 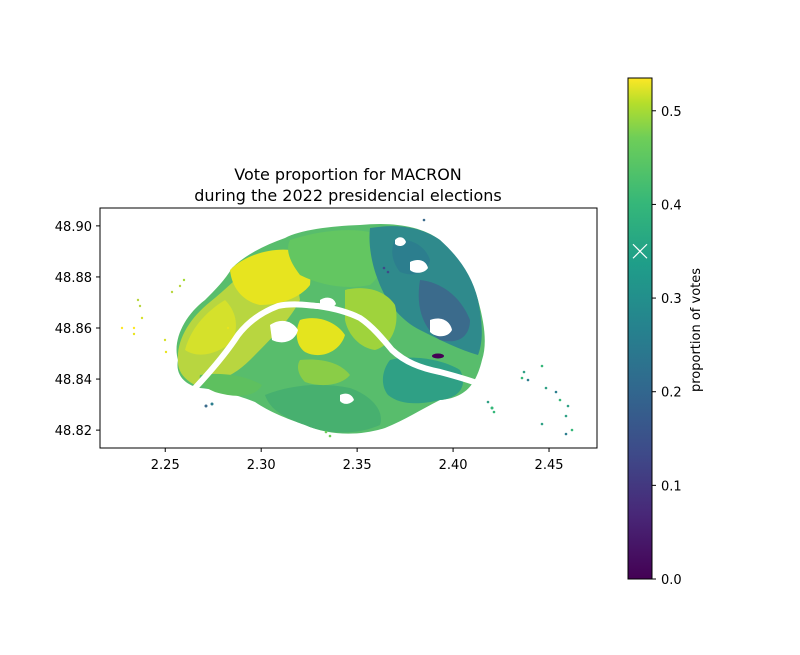 What do you see at coordinates (667, 346) in the screenshot?
I see `colorbar-ticks: 0.0 0.1 0.2 0.3 0.4 0.5` at bounding box center [667, 346].